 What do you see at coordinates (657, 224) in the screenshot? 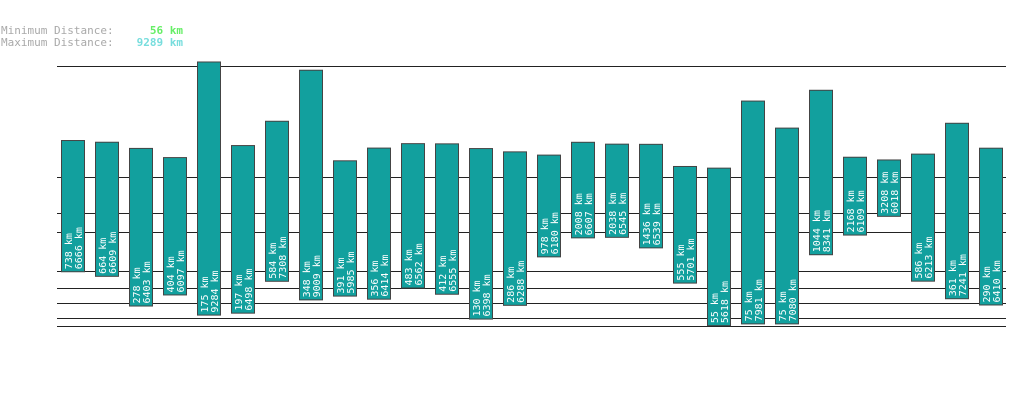
I see `bar-max-label: 6539 km` at bounding box center [657, 224].